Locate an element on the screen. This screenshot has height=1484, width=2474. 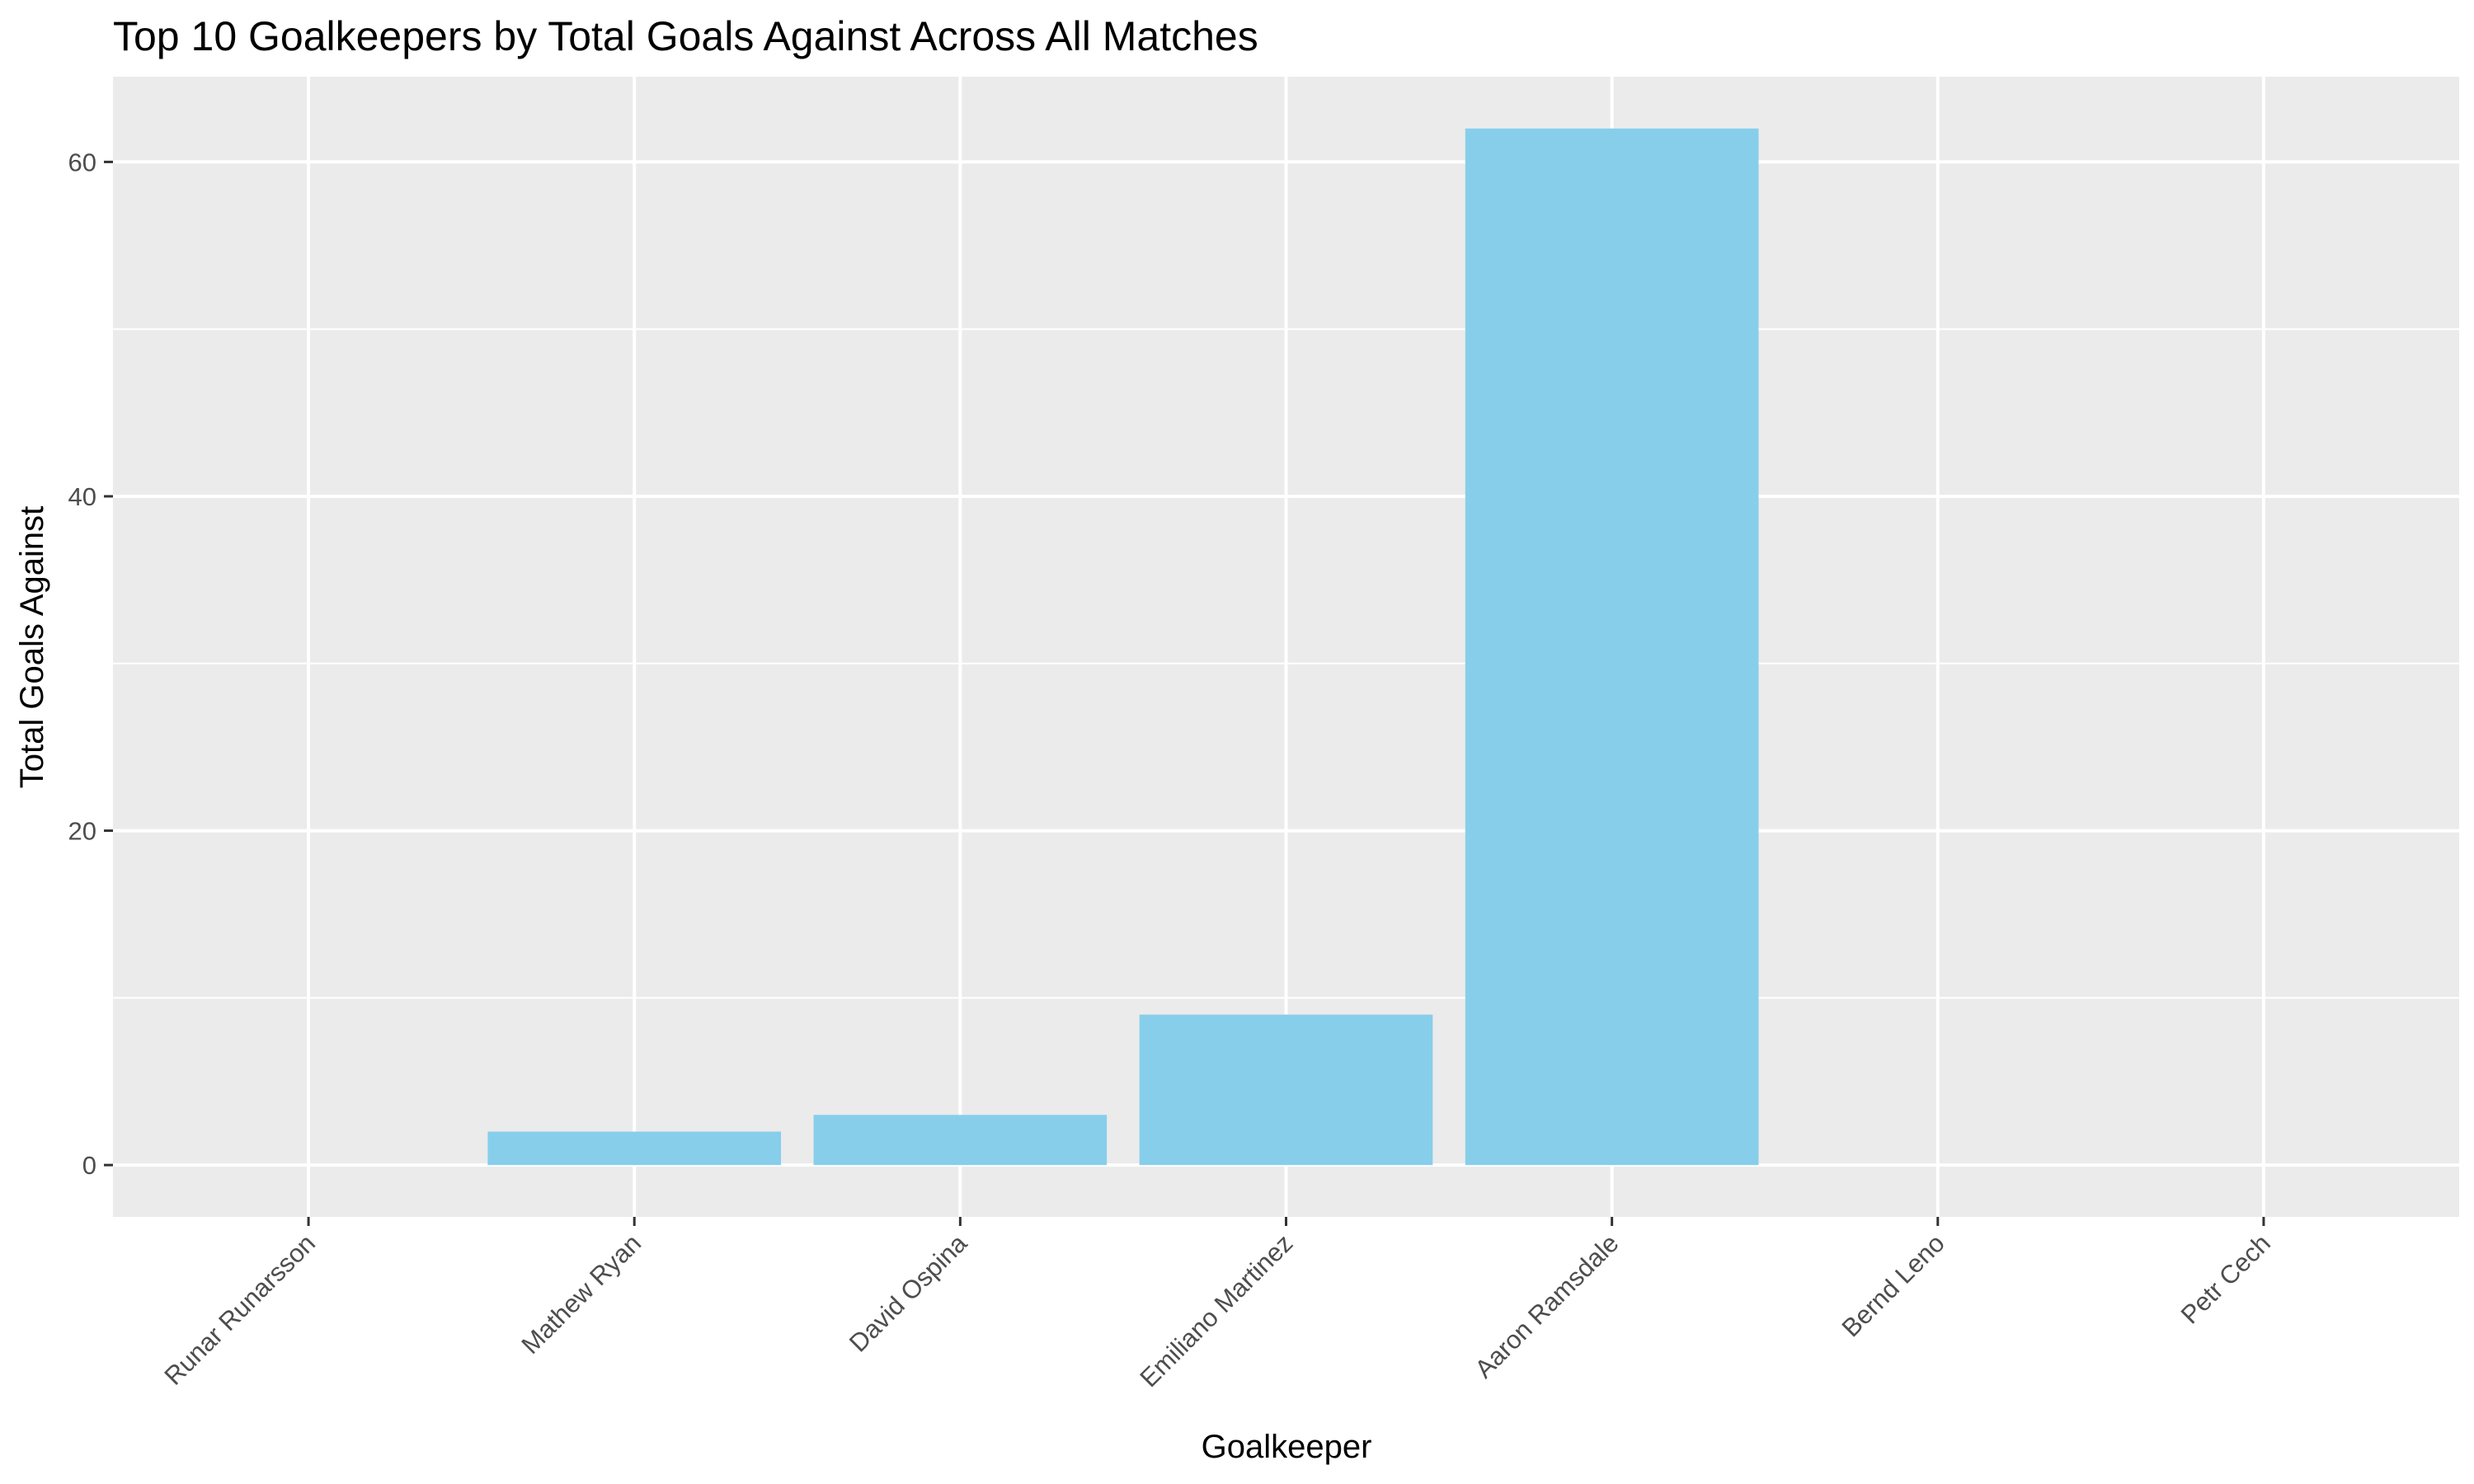
y-tick-label: 60 is located at coordinates (82, 162).